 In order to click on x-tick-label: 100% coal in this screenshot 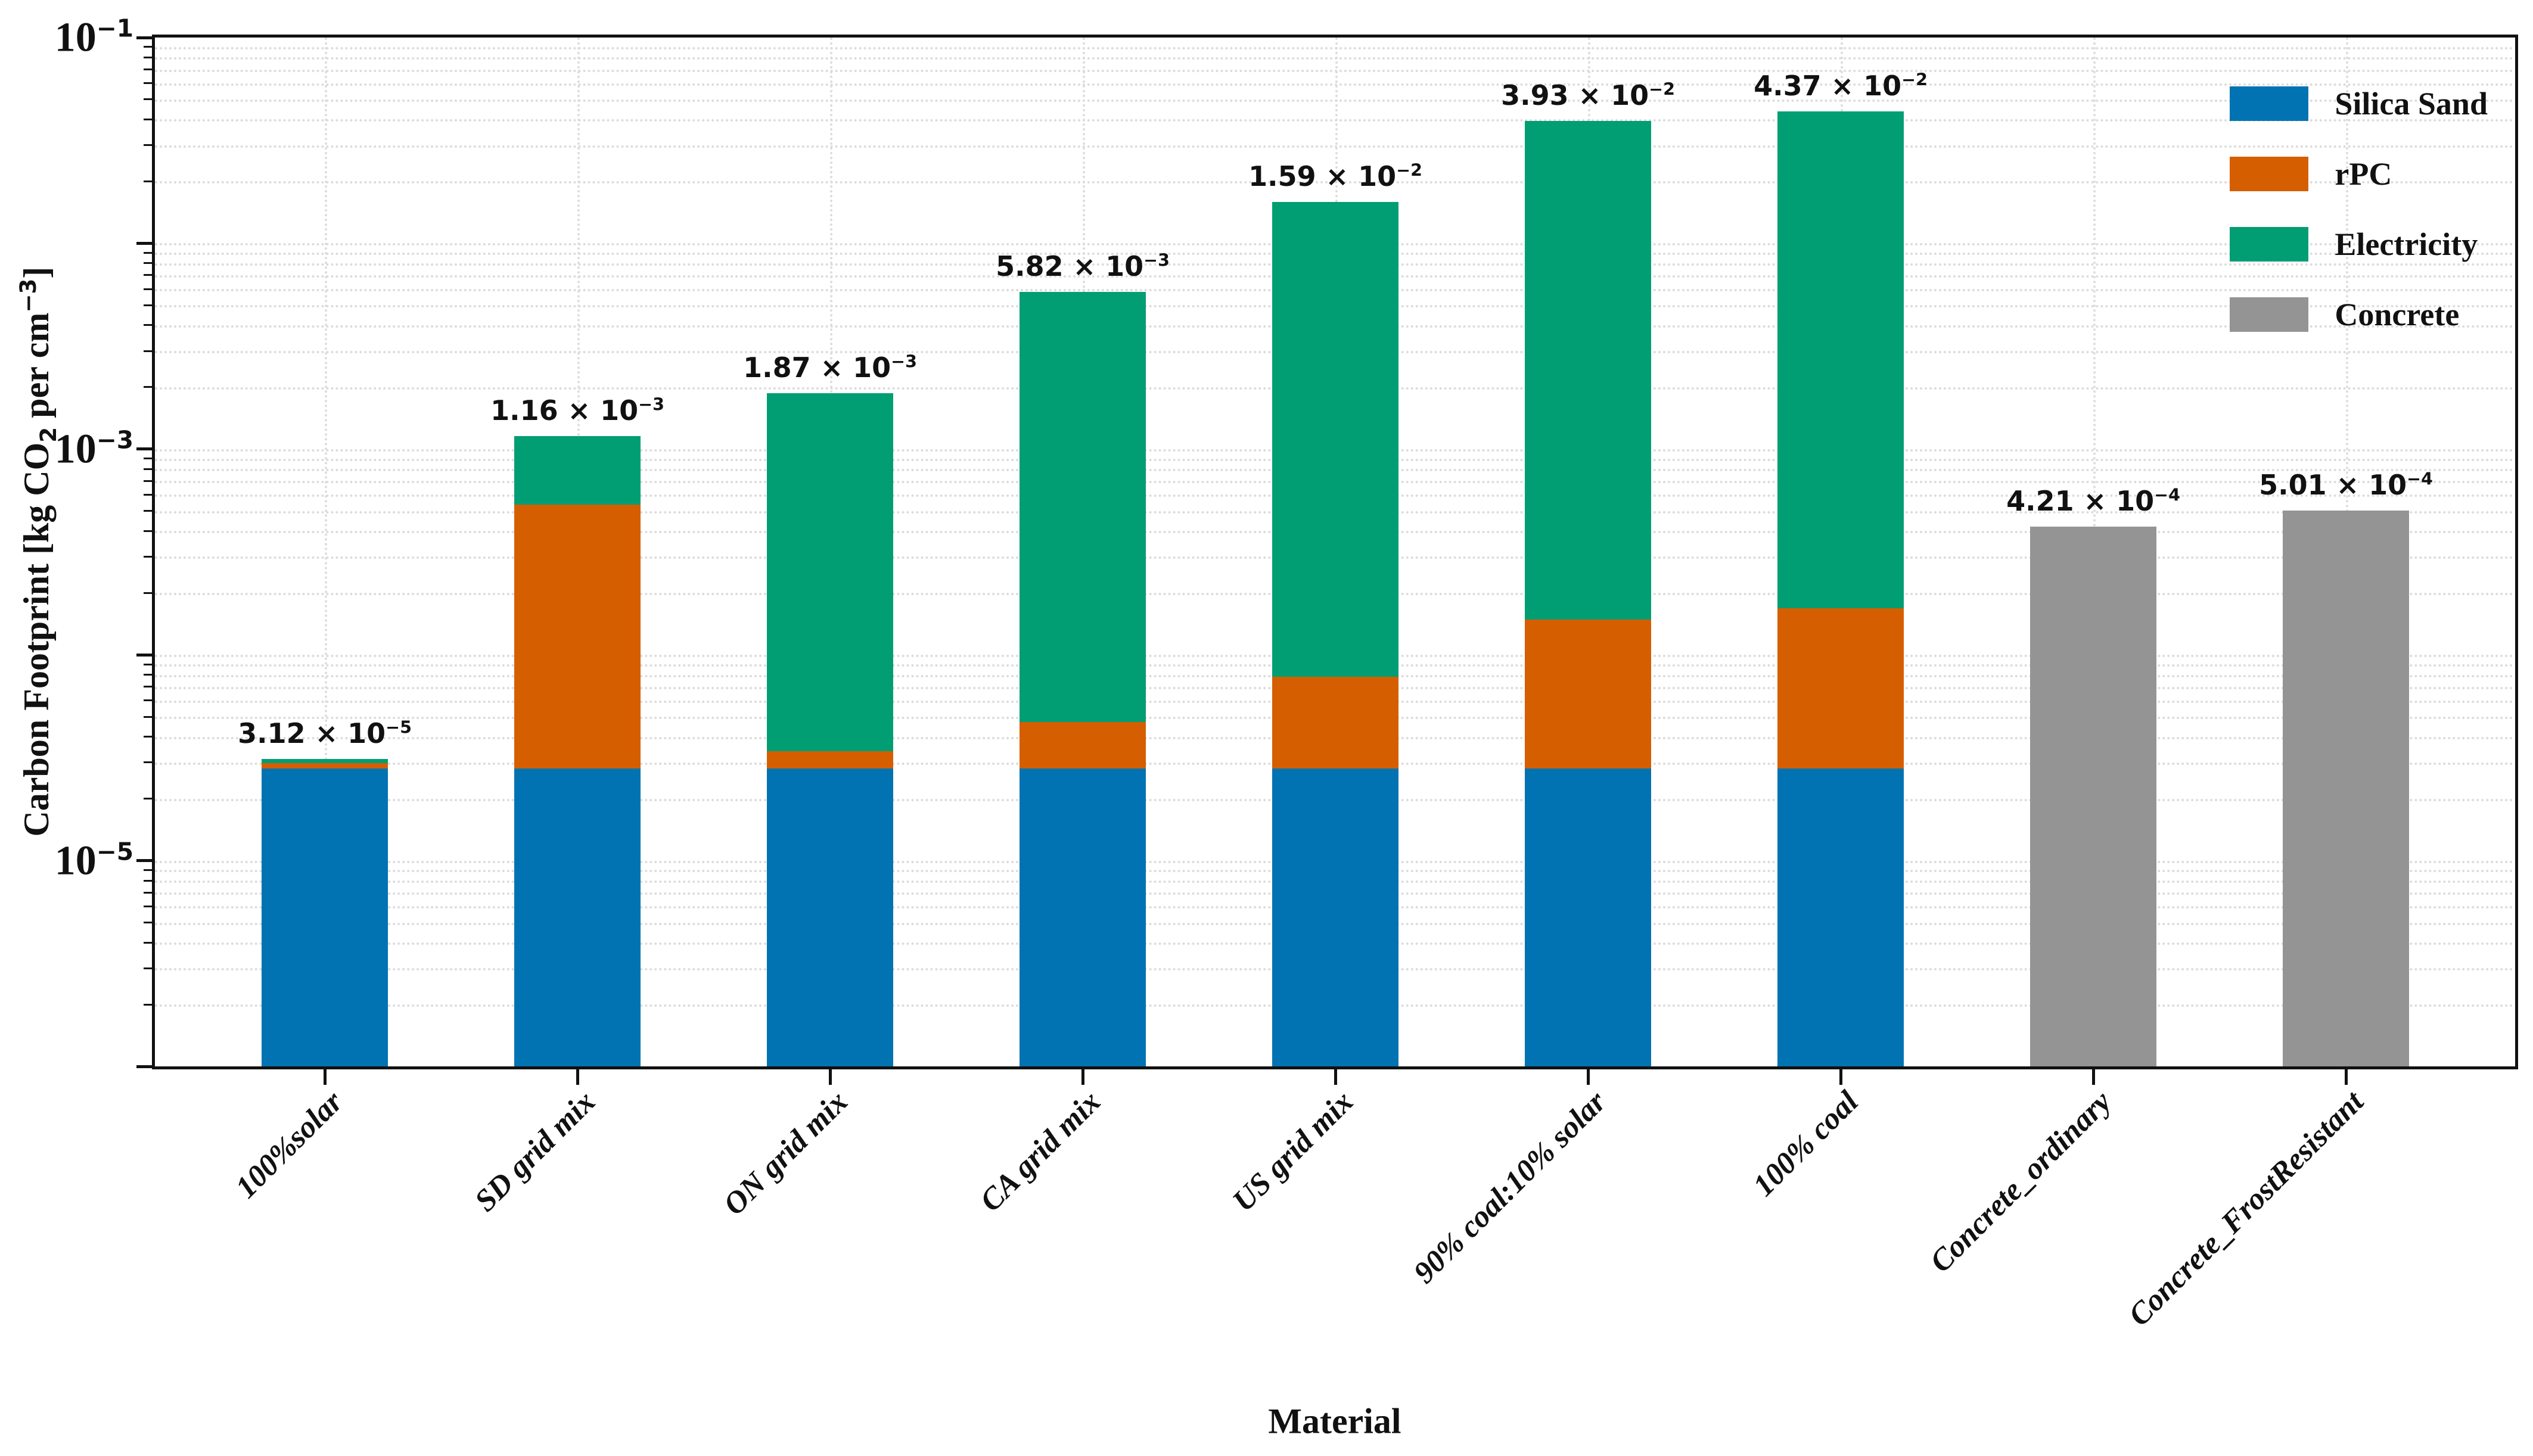, I will do `click(1806, 1143)`.